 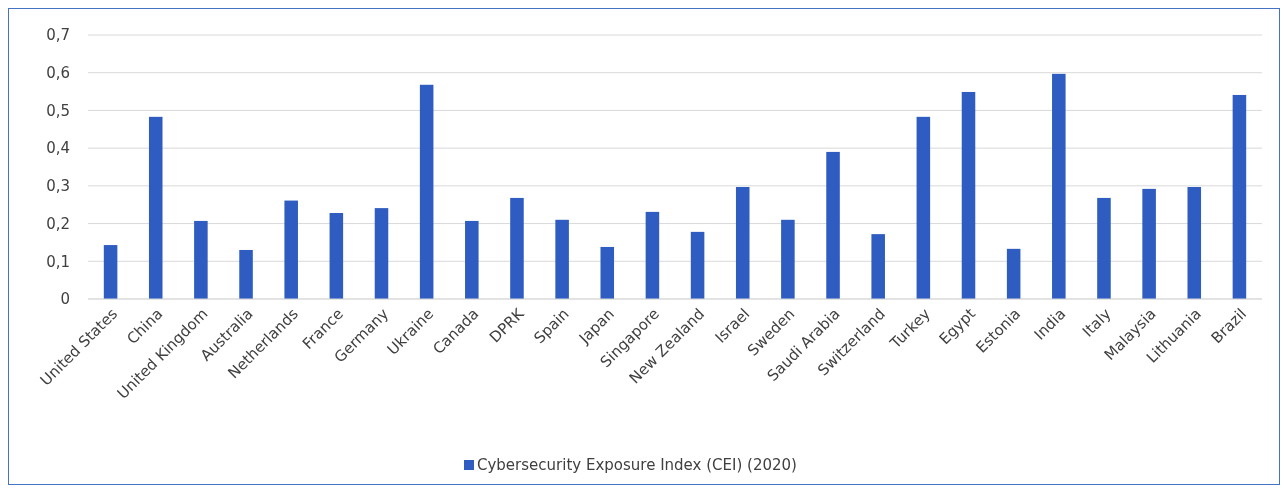 I want to click on y-tick-label: 0, so click(x=65, y=299).